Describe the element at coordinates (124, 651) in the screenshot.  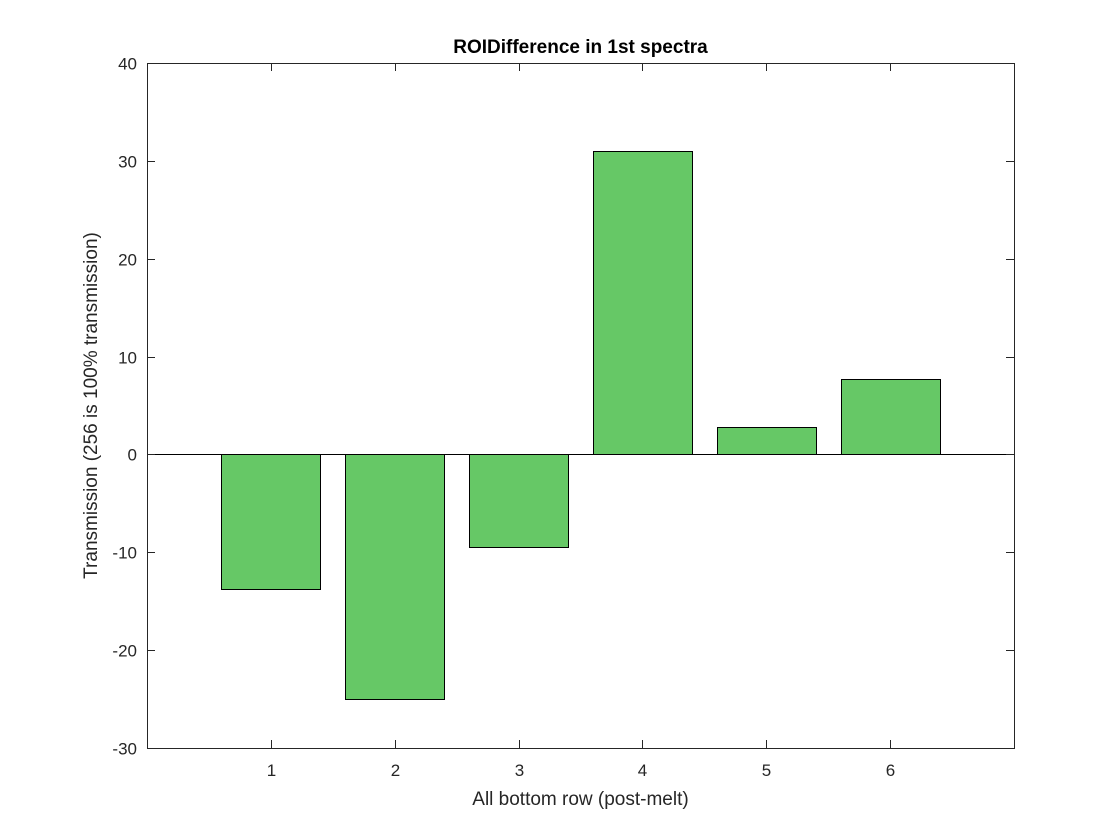
I see `y-tick-label: -20` at that location.